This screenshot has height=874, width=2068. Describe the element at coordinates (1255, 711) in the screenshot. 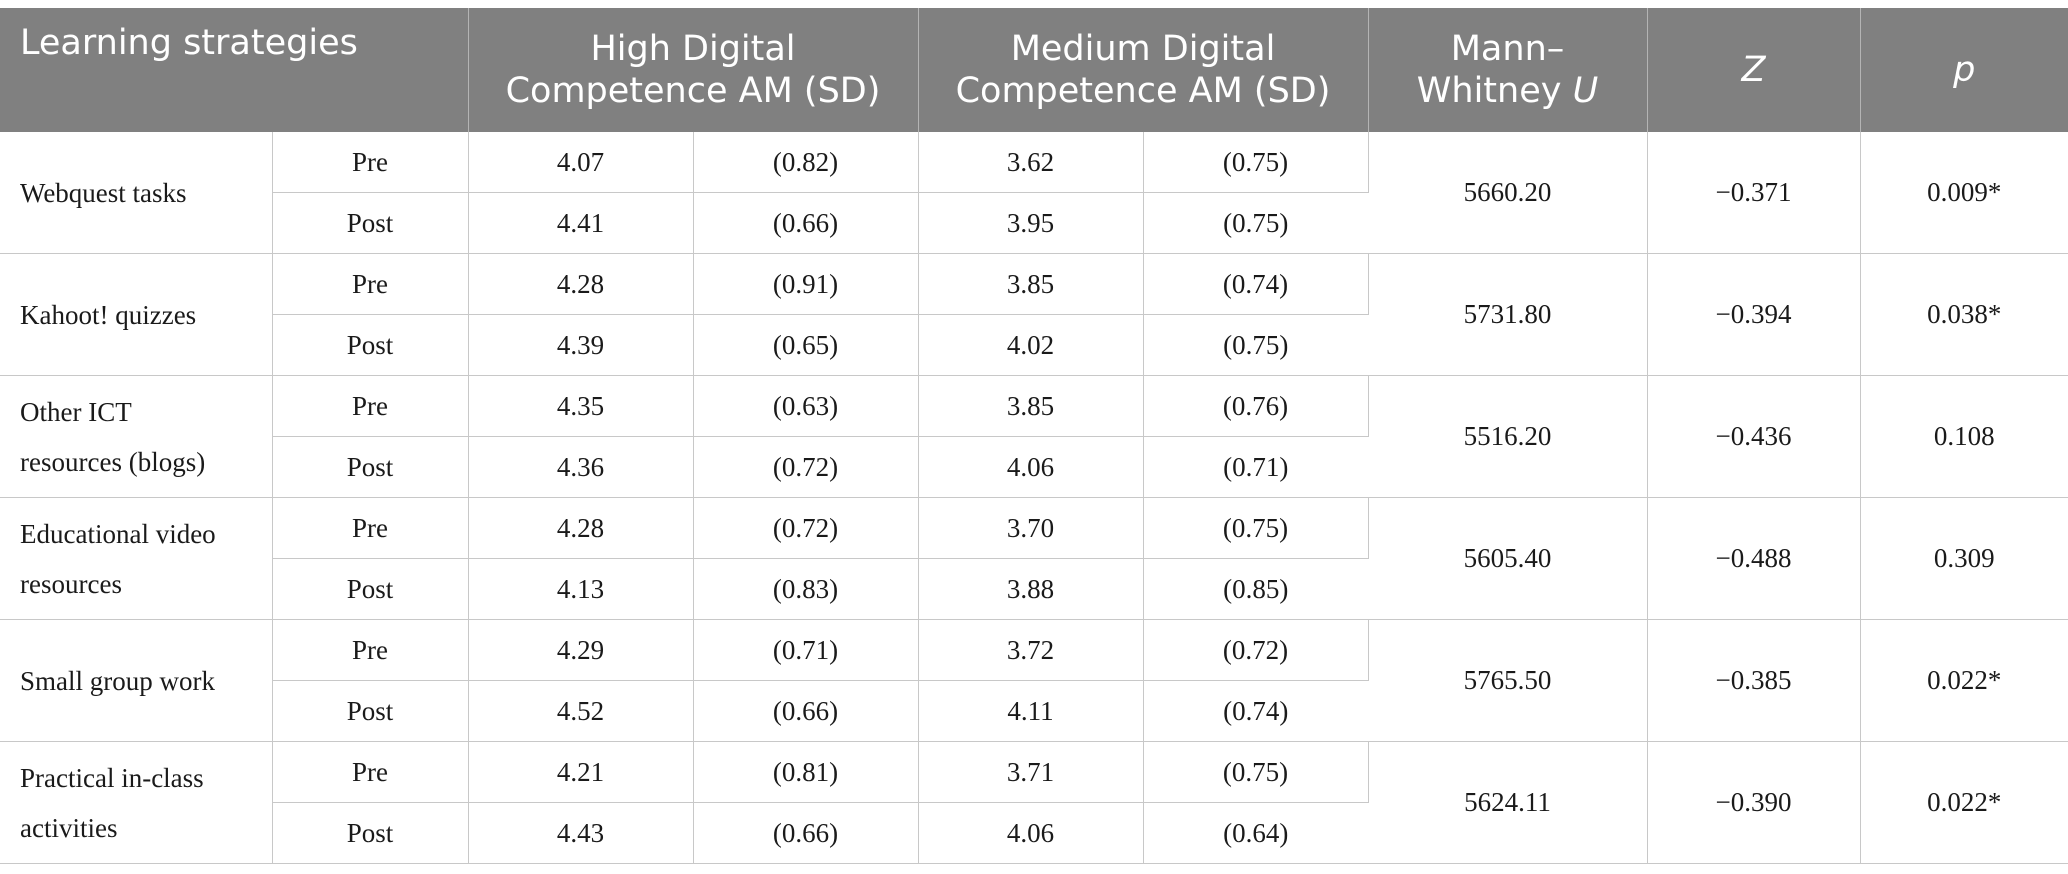

I see `medium-sd-cell: (0.74)` at that location.